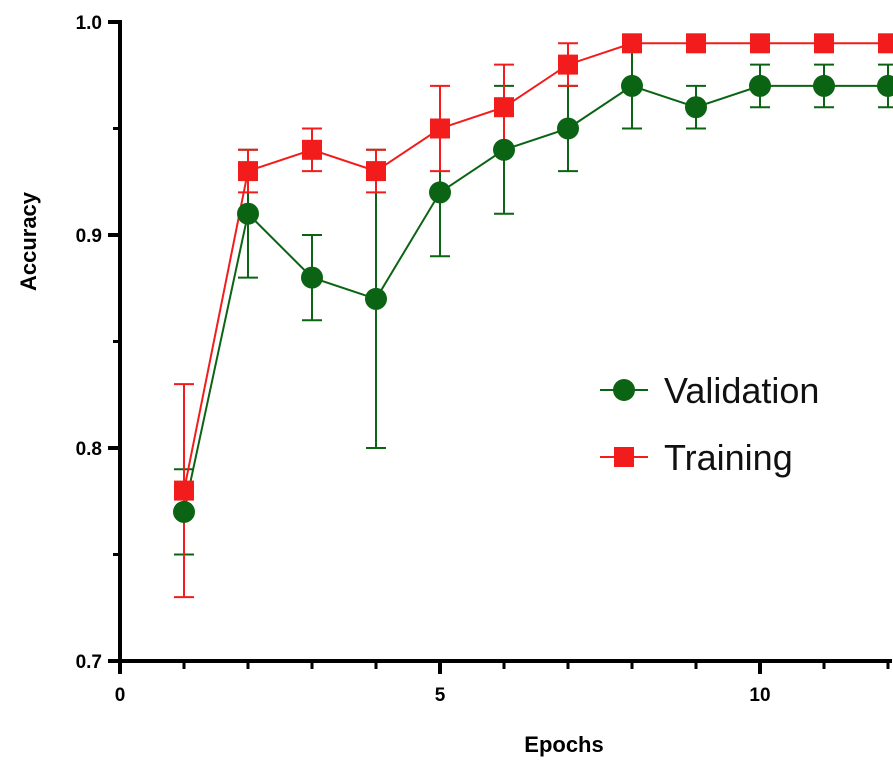 This screenshot has height=762, width=893. Describe the element at coordinates (89, 23) in the screenshot. I see `y-tick-label: 1.0` at that location.